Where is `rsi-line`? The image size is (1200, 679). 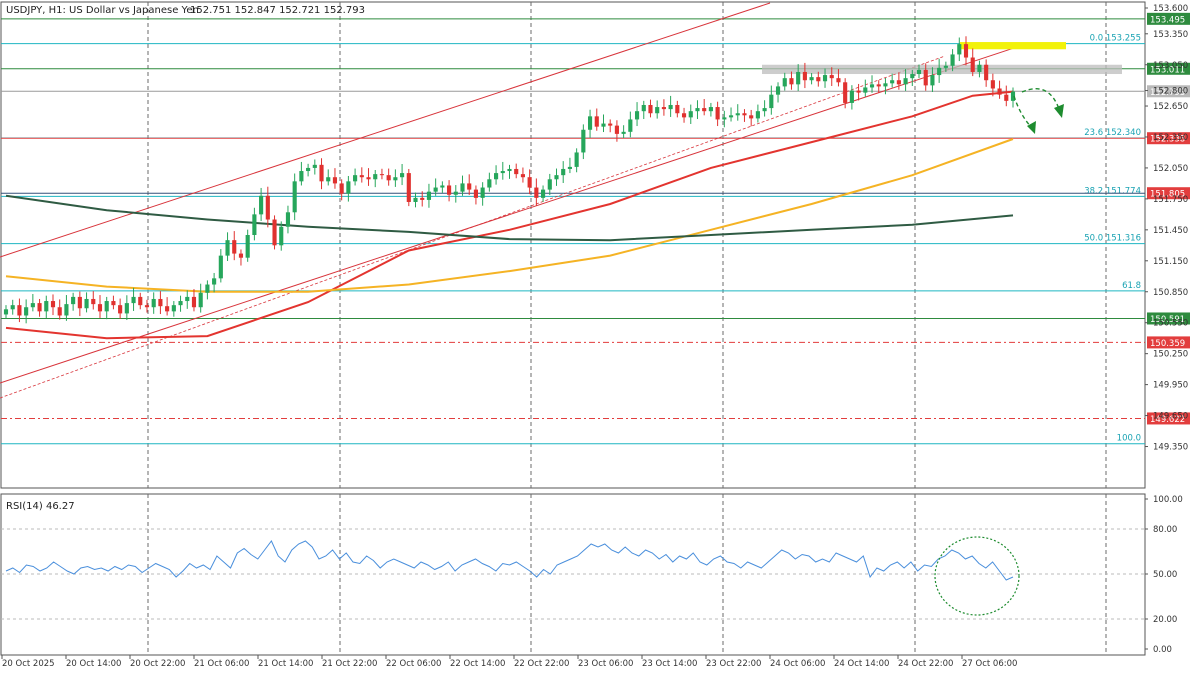
rsi-line is located at coordinates (509, 560).